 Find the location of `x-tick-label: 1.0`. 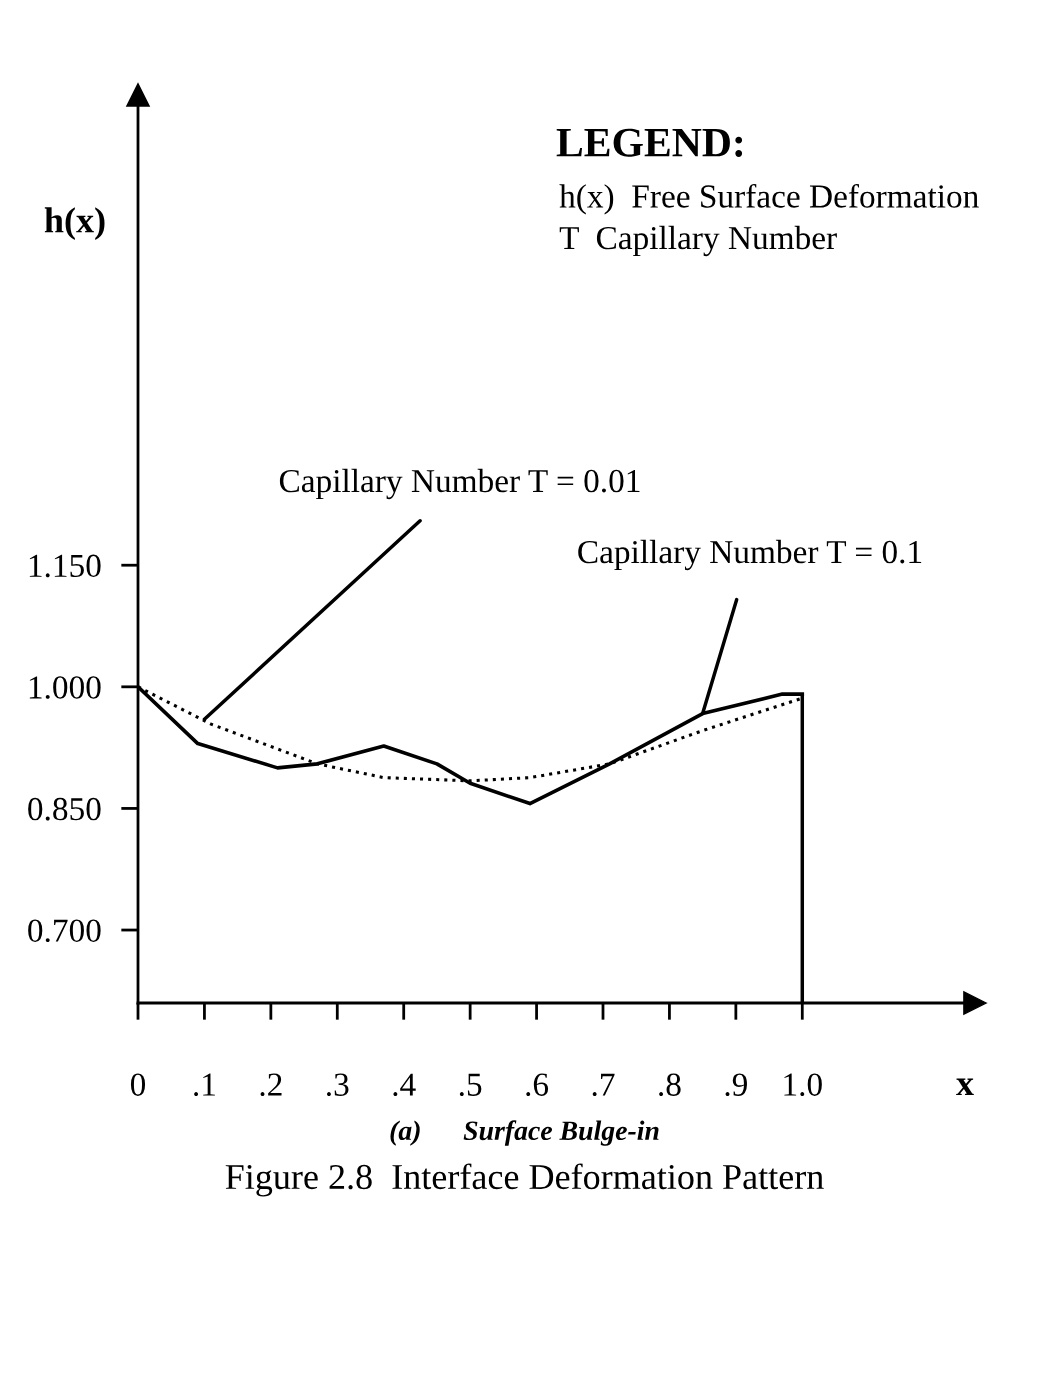

x-tick-label: 1.0 is located at coordinates (803, 1085).